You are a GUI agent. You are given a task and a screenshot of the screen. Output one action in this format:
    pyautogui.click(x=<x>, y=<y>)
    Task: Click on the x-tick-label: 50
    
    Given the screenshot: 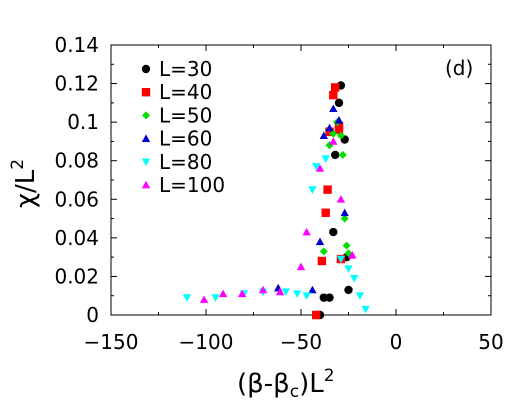 What is the action you would take?
    pyautogui.click(x=490, y=342)
    